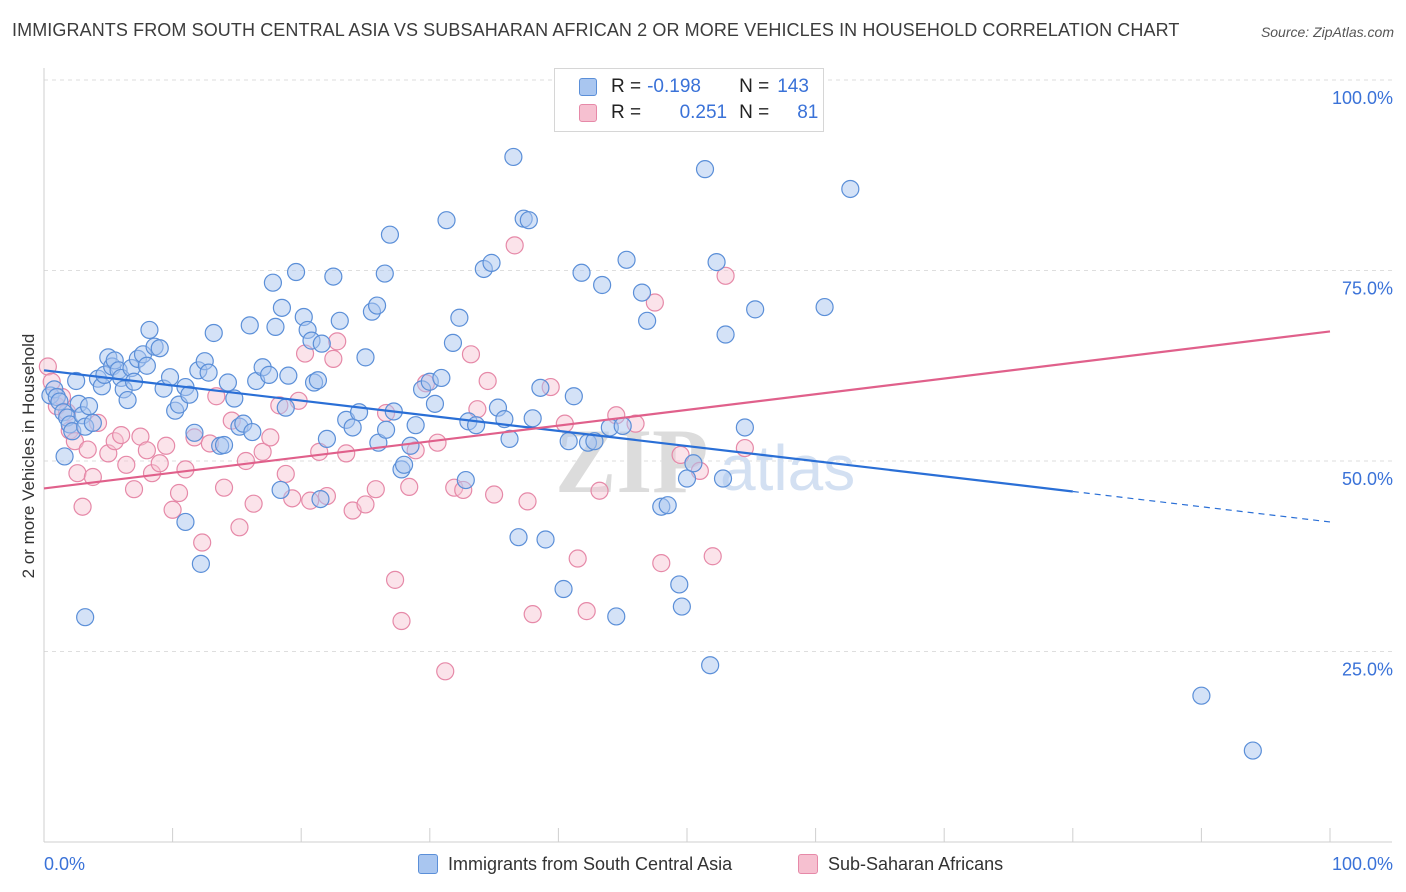  What do you see at coordinates (689, 100) in the screenshot?
I see `stats-legend: R = -0.198 N = 143 R = 0.251 N = 81` at bounding box center [689, 100].